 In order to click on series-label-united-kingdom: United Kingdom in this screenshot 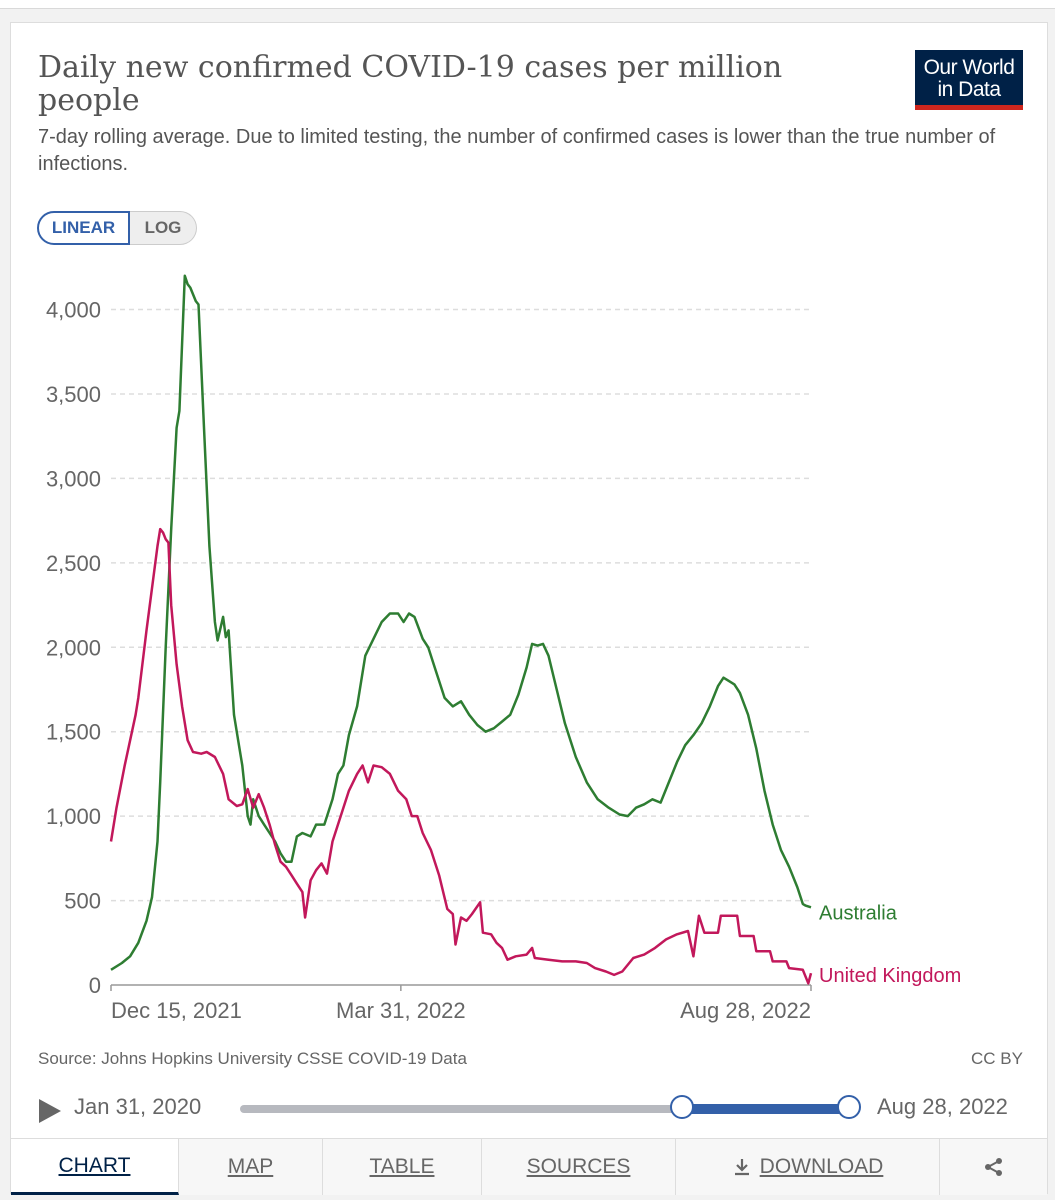, I will do `click(890, 976)`.